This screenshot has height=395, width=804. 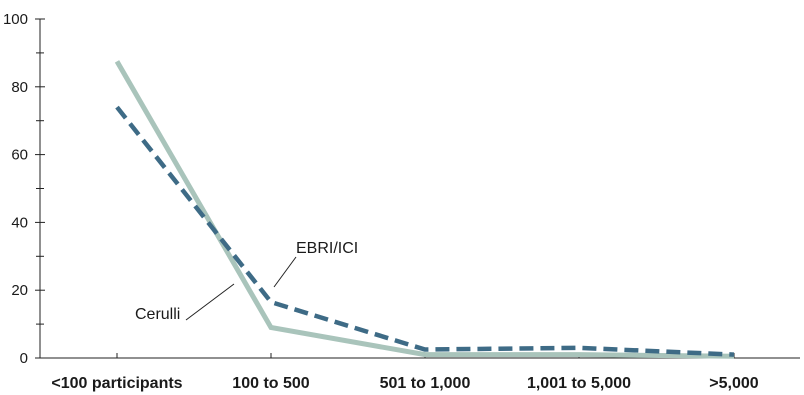 What do you see at coordinates (24, 189) in the screenshot?
I see `y-axis-ticks: 0 20 40 60 80 100` at bounding box center [24, 189].